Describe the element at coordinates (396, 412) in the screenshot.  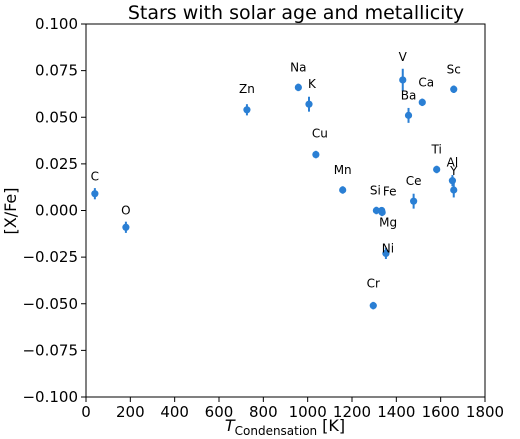
I see `x-tick-label: 1400` at that location.